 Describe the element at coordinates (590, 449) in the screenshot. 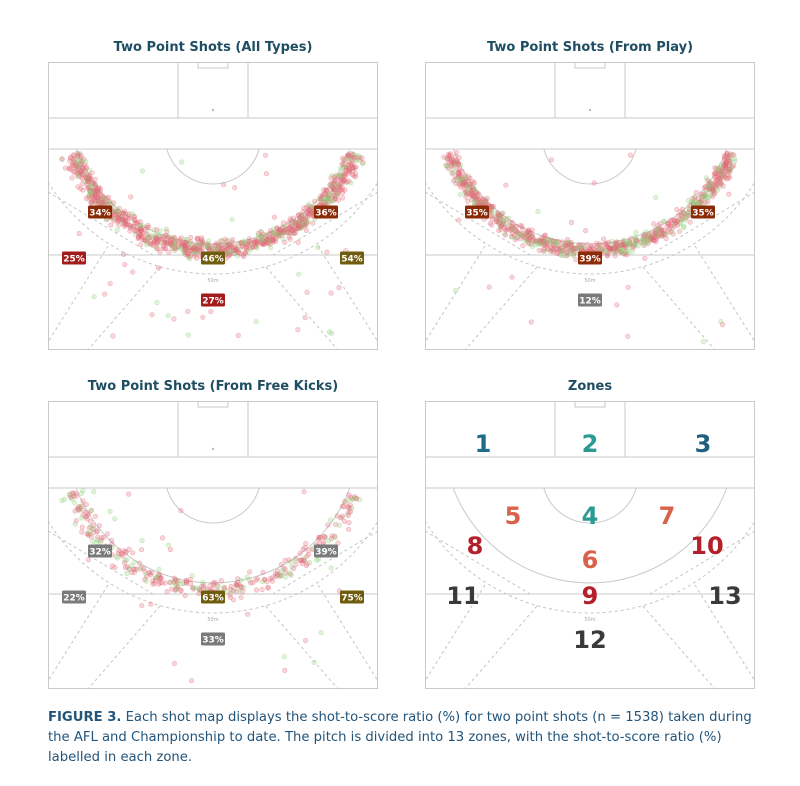

I see `penalty-spot` at that location.